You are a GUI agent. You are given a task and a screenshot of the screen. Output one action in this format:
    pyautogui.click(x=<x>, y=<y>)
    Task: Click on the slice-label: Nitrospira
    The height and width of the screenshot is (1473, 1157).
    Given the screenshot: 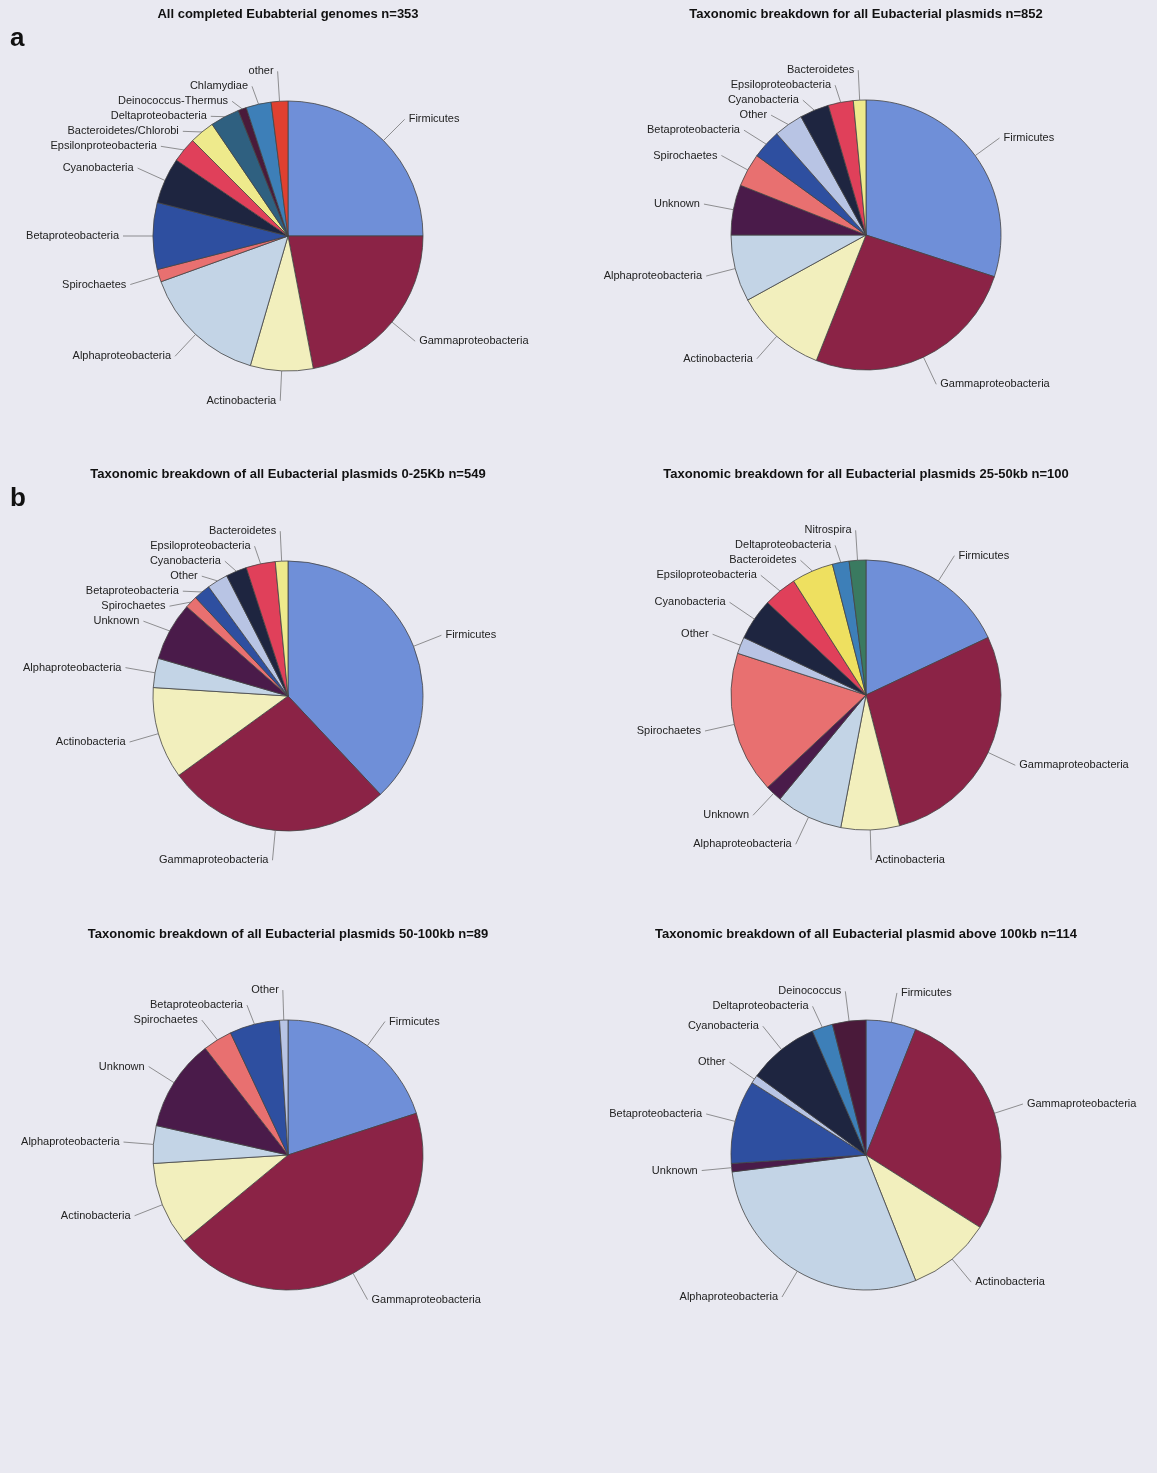 What is the action you would take?
    pyautogui.click(x=828, y=529)
    